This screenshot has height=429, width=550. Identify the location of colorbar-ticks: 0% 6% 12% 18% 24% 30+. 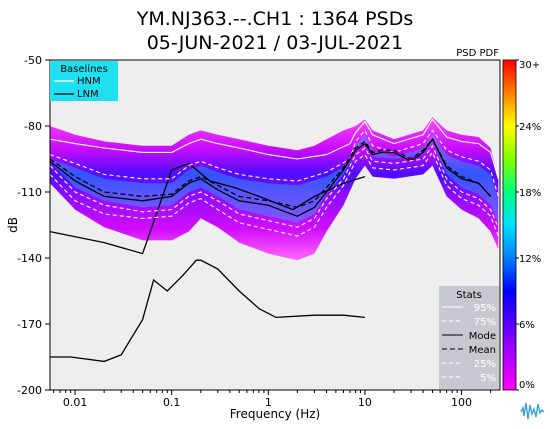
(528, 225).